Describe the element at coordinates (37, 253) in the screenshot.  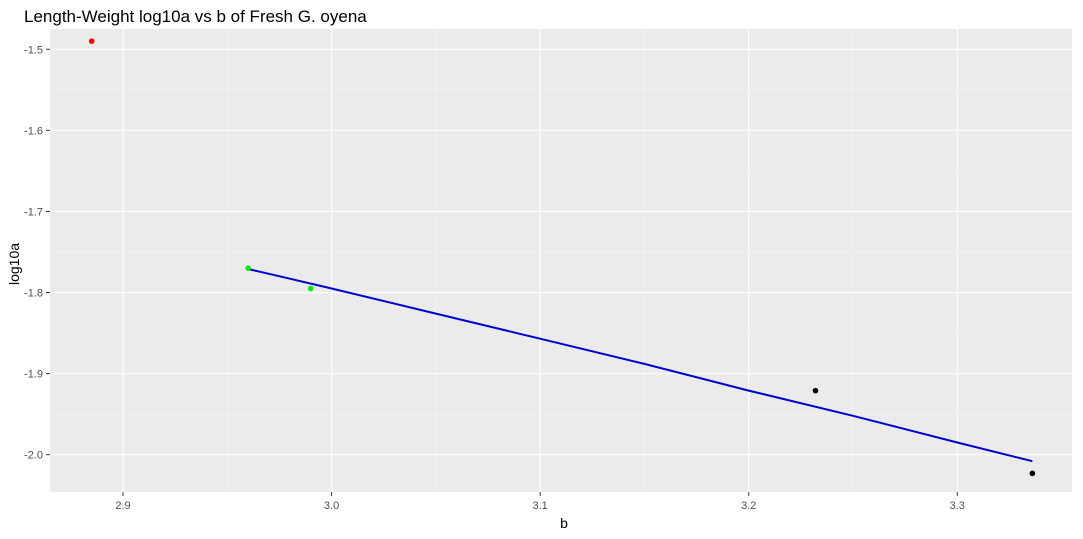
I see `y-axis: -1.5 -1.6 -1.7 -1.8 -1.9 -2.0` at that location.